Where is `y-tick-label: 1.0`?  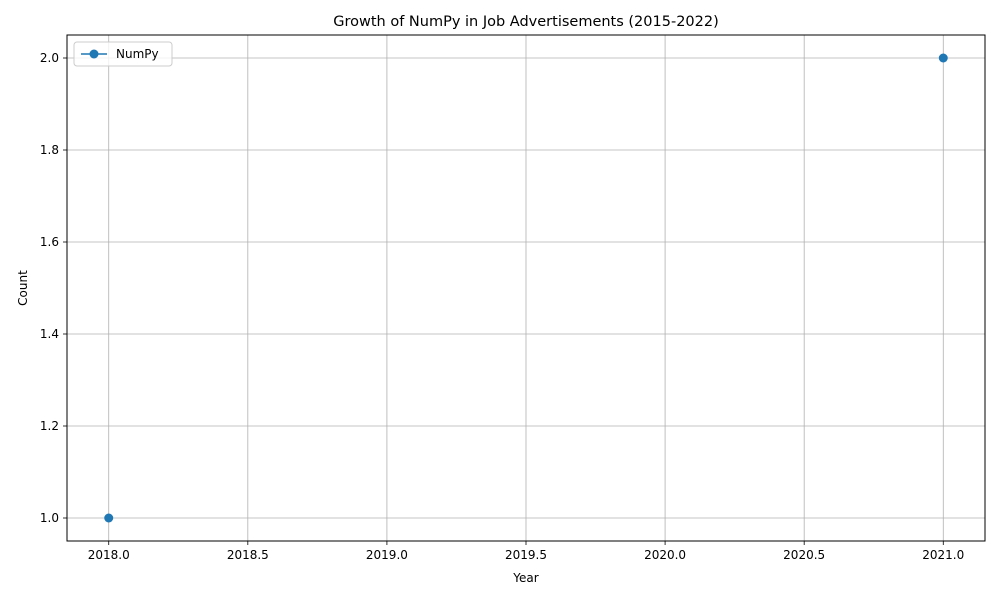
y-tick-label: 1.0 is located at coordinates (49, 518).